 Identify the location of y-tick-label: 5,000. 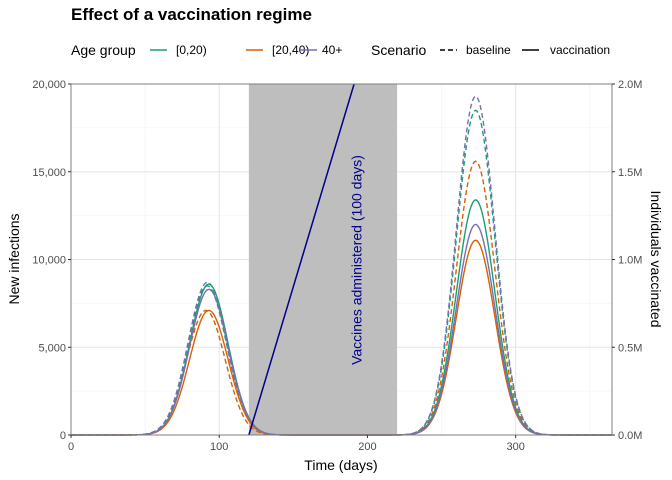
(52, 348).